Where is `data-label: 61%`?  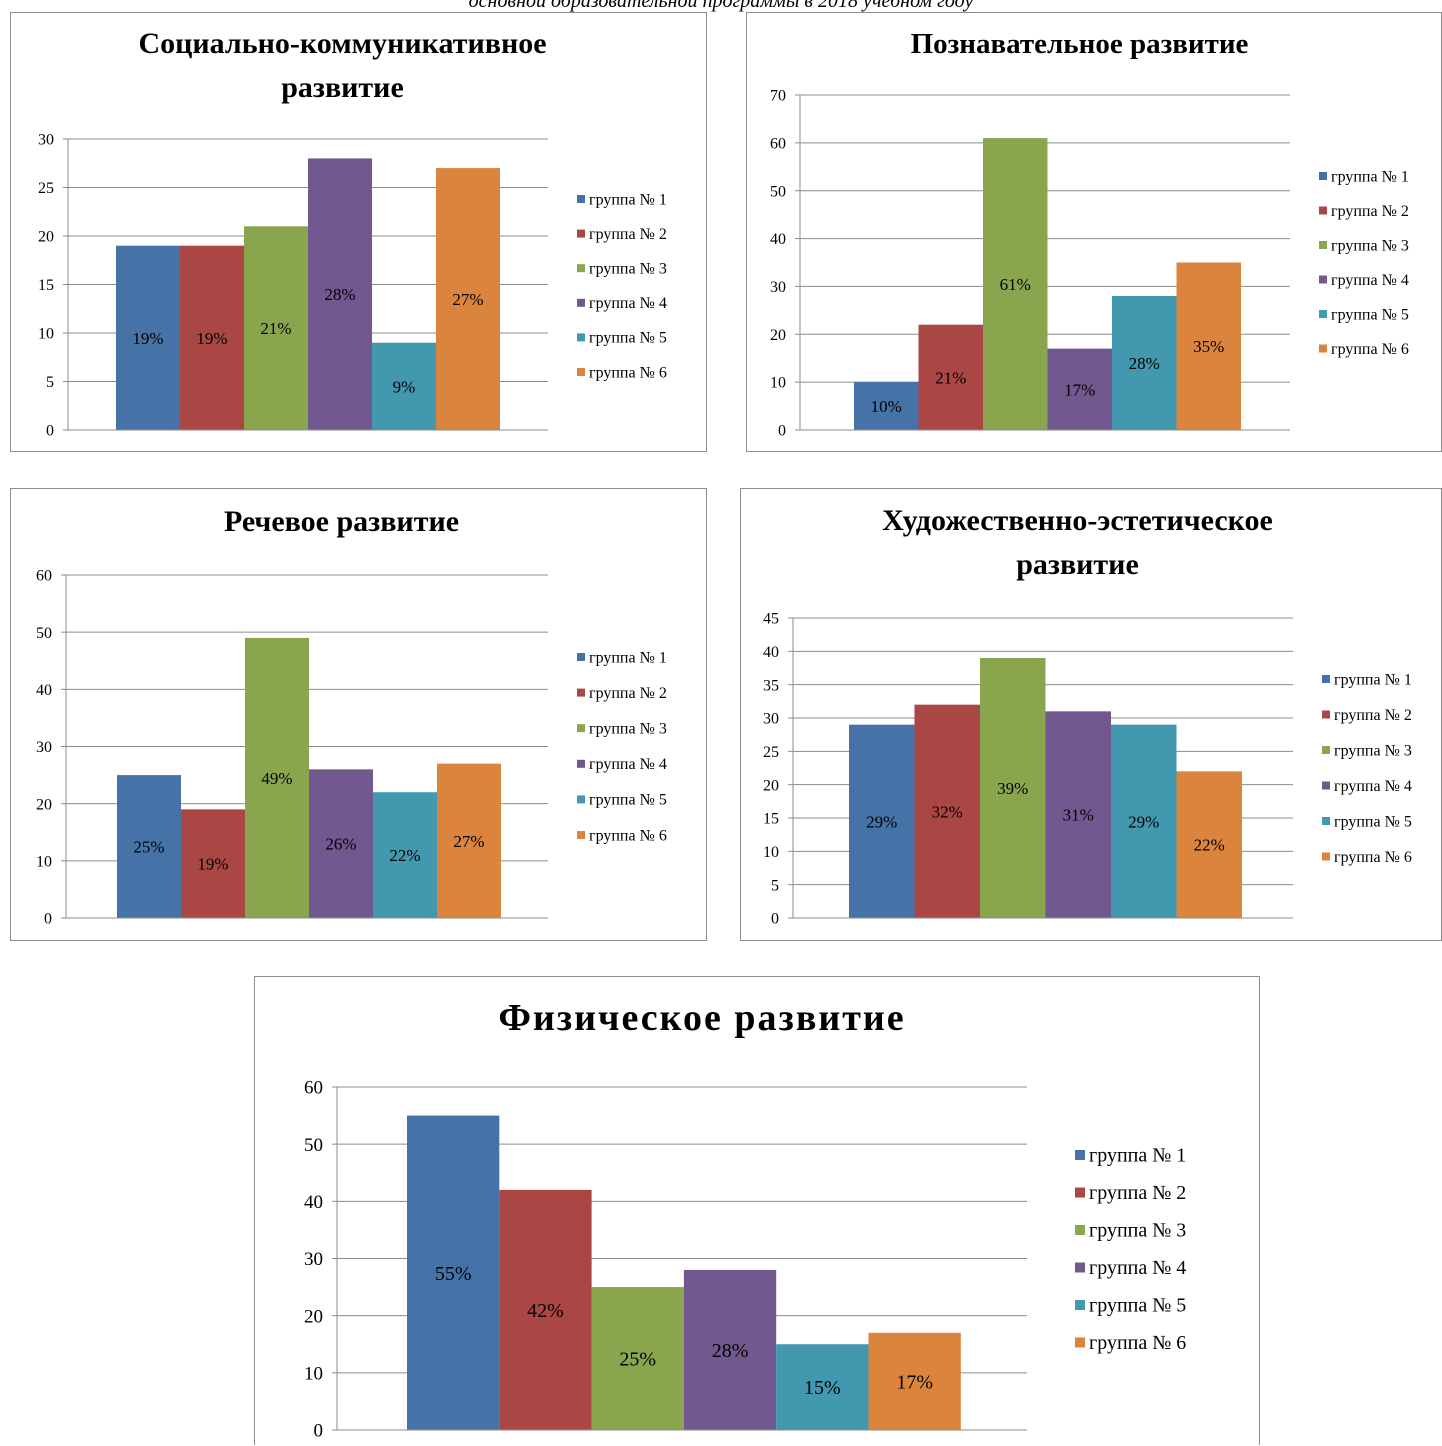
data-label: 61% is located at coordinates (1015, 284).